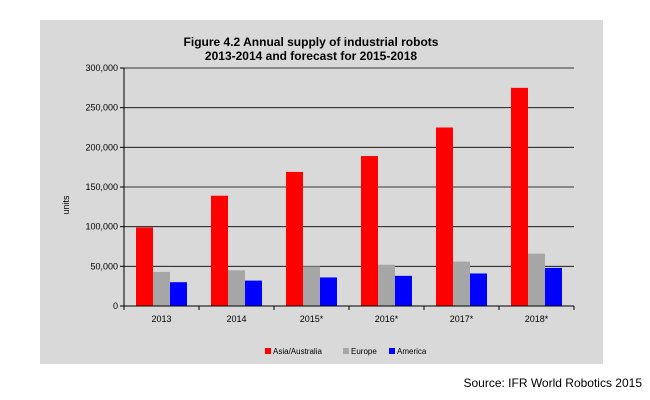 Image resolution: width=650 pixels, height=400 pixels. Describe the element at coordinates (462, 319) in the screenshot. I see `x-tick-label: 2017*` at that location.